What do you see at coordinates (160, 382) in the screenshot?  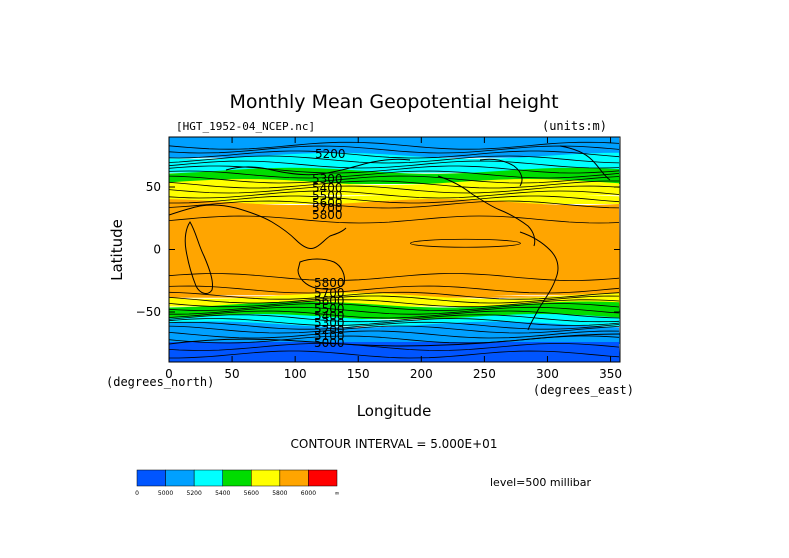 I see `y-unit-label: (degrees_north)` at bounding box center [160, 382].